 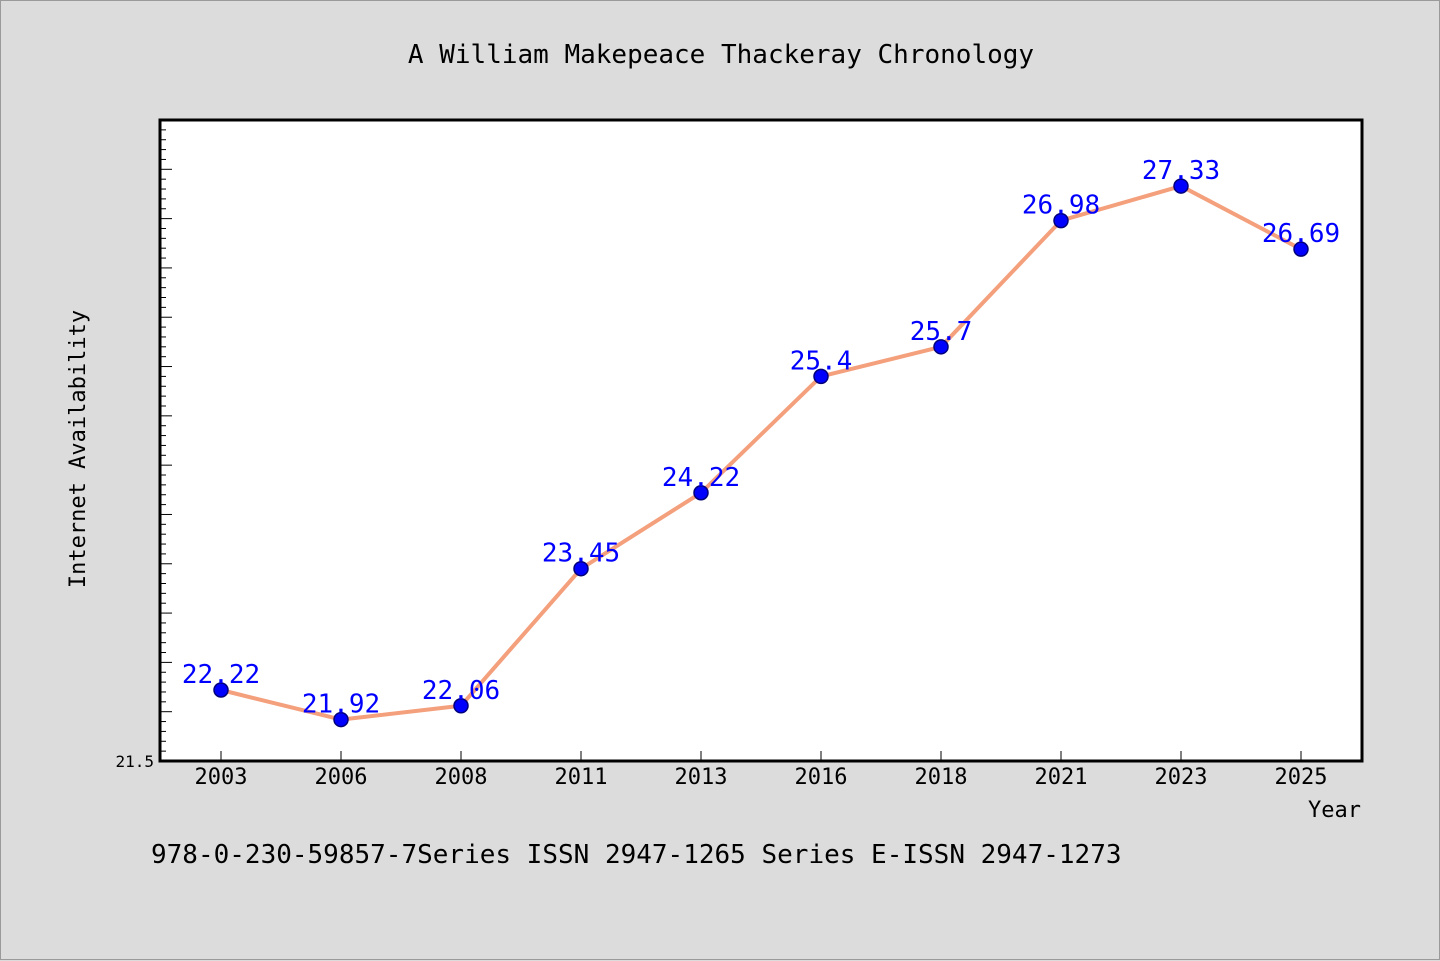 What do you see at coordinates (143, 450) in the screenshot?
I see `y-axis-ticks: 21.5` at bounding box center [143, 450].